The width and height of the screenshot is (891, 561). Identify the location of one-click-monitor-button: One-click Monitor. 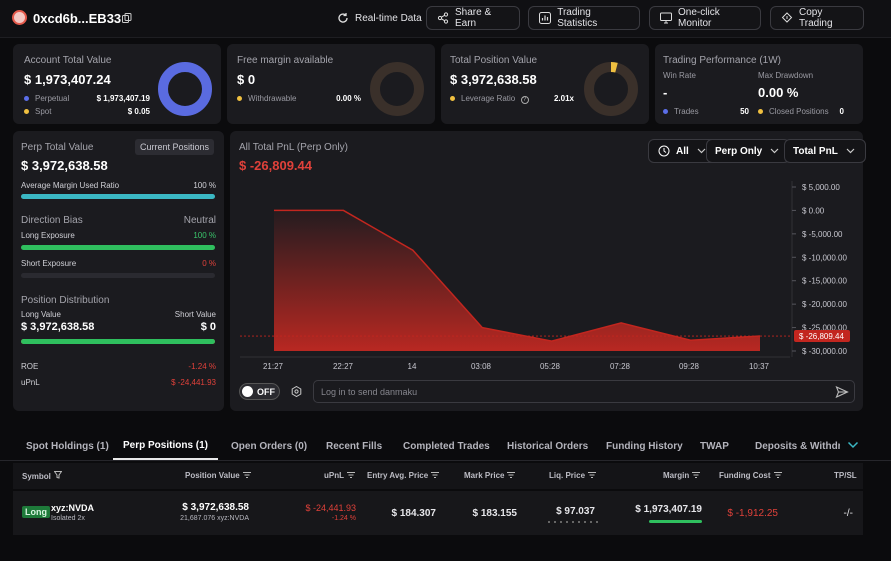
(705, 18).